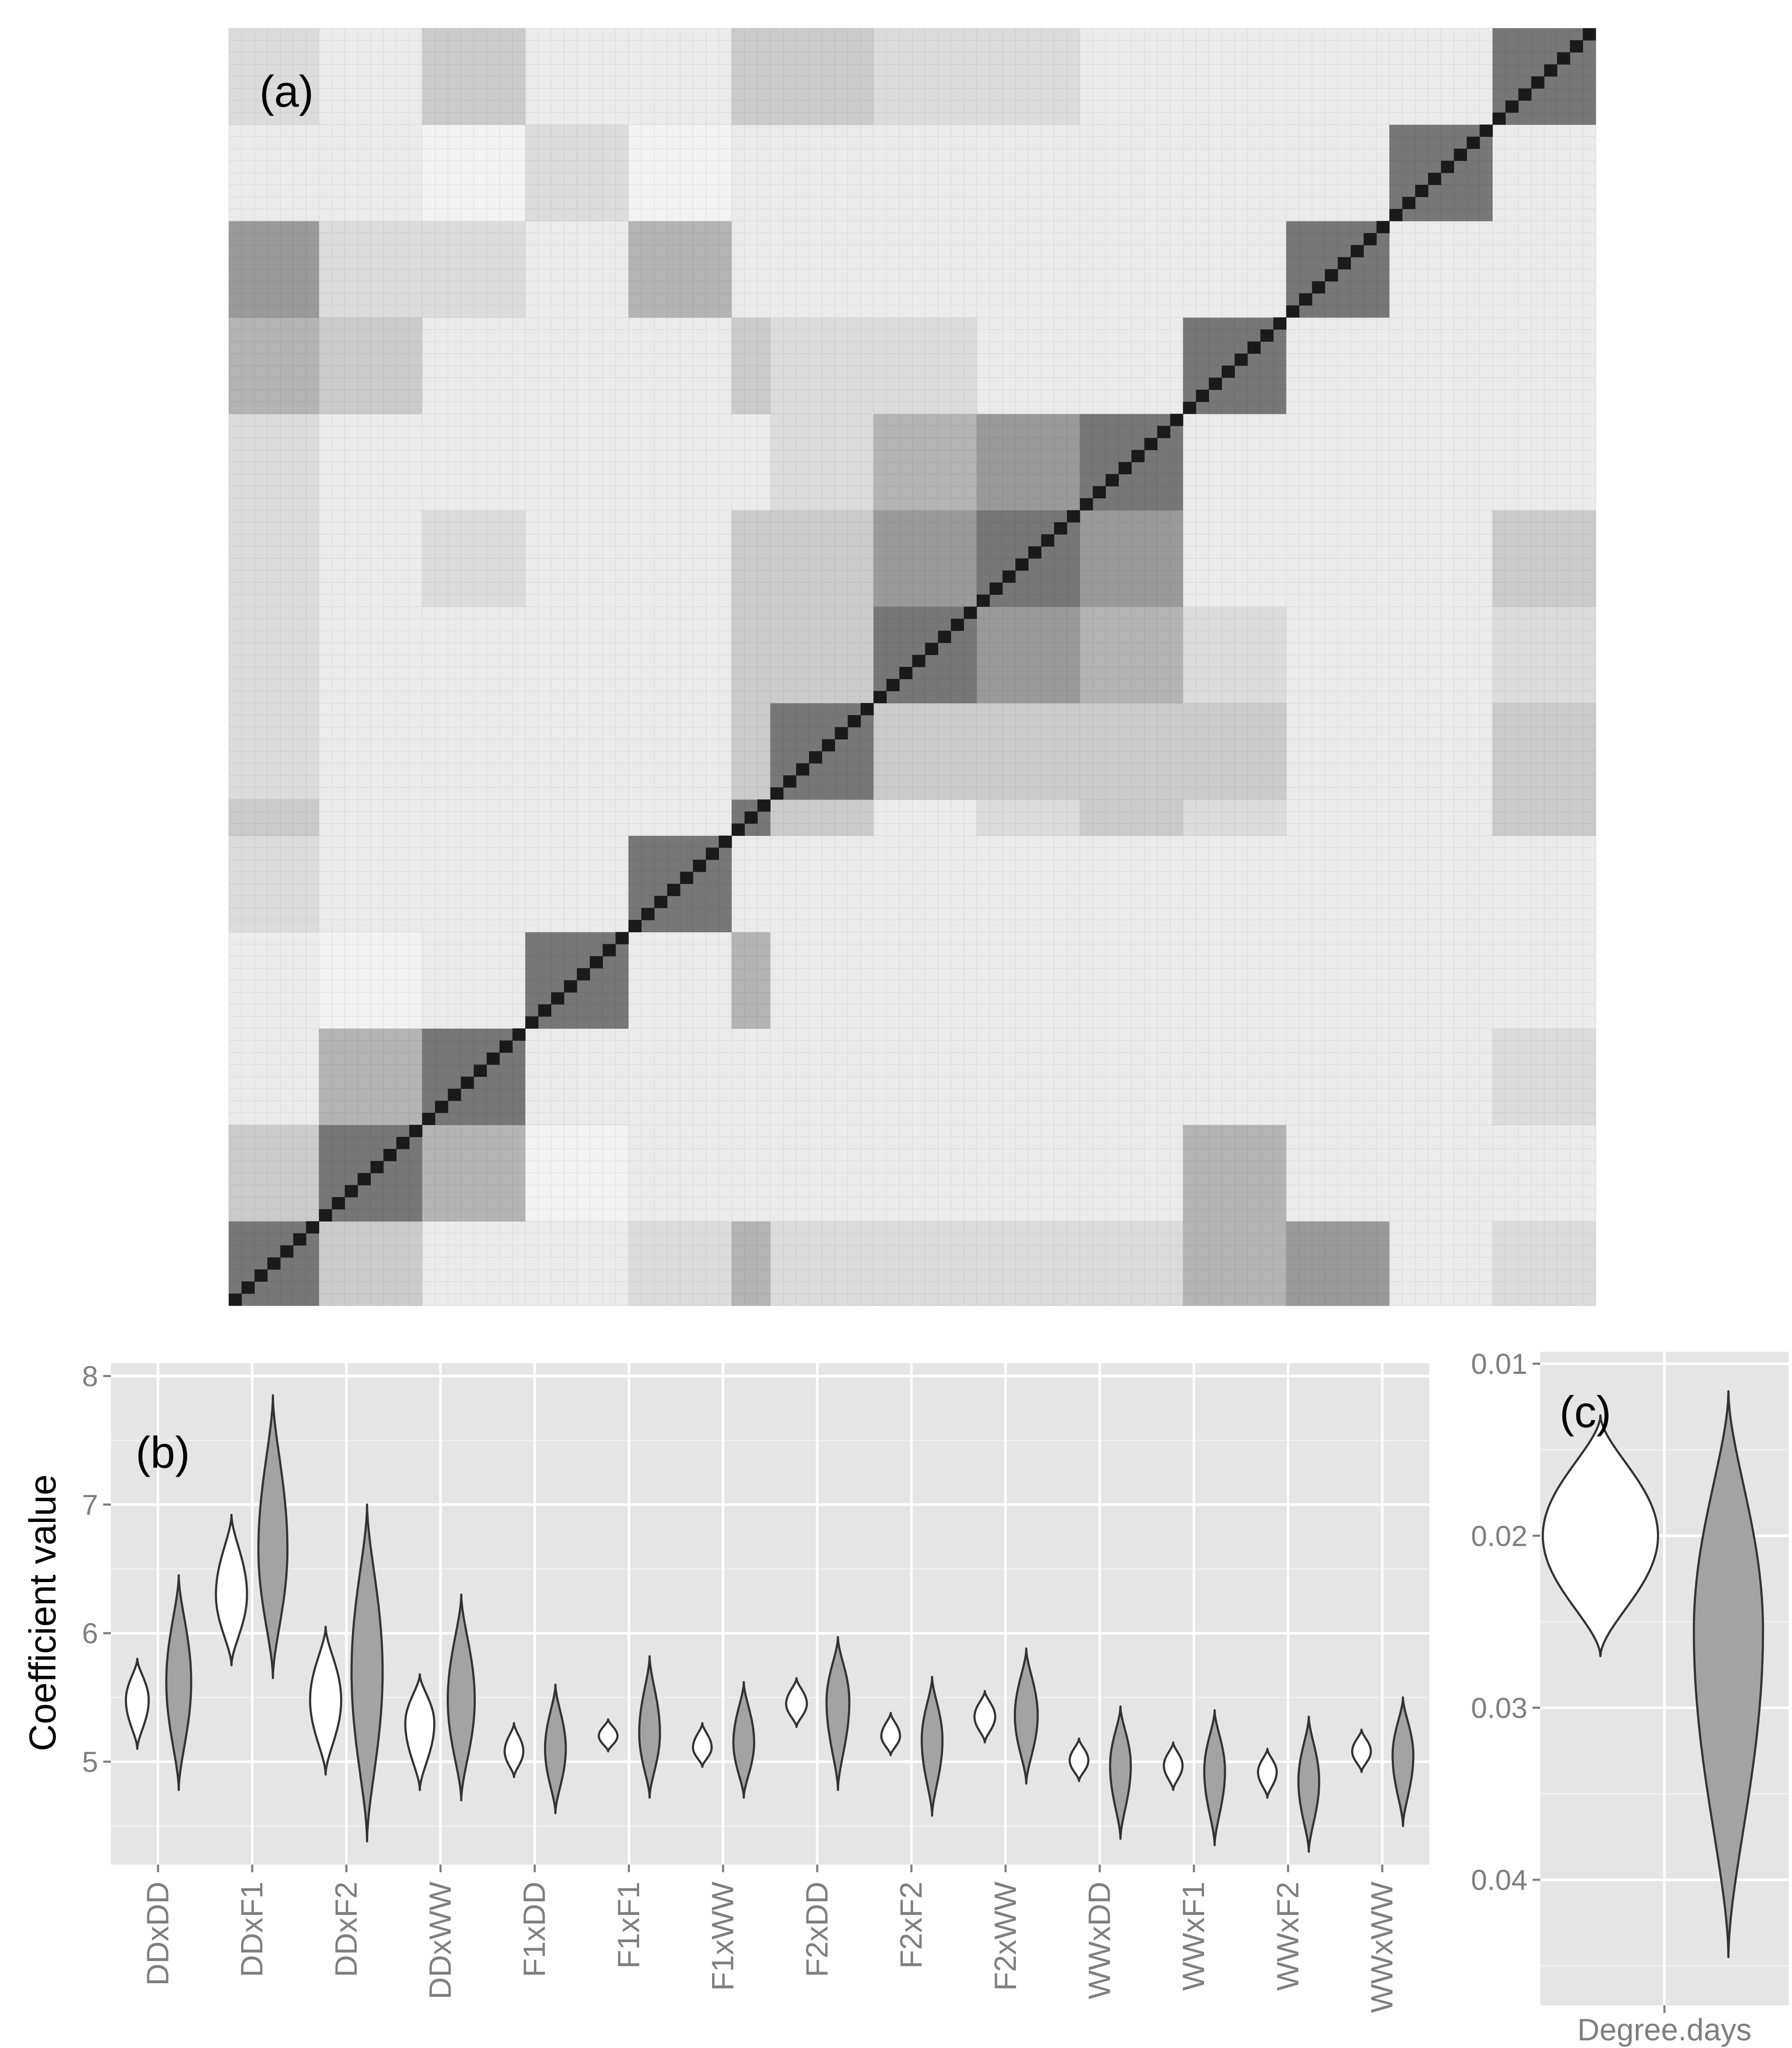 This screenshot has height=2048, width=1792. Describe the element at coordinates (1100, 1941) in the screenshot. I see `x-tick-label: WWxDD` at that location.